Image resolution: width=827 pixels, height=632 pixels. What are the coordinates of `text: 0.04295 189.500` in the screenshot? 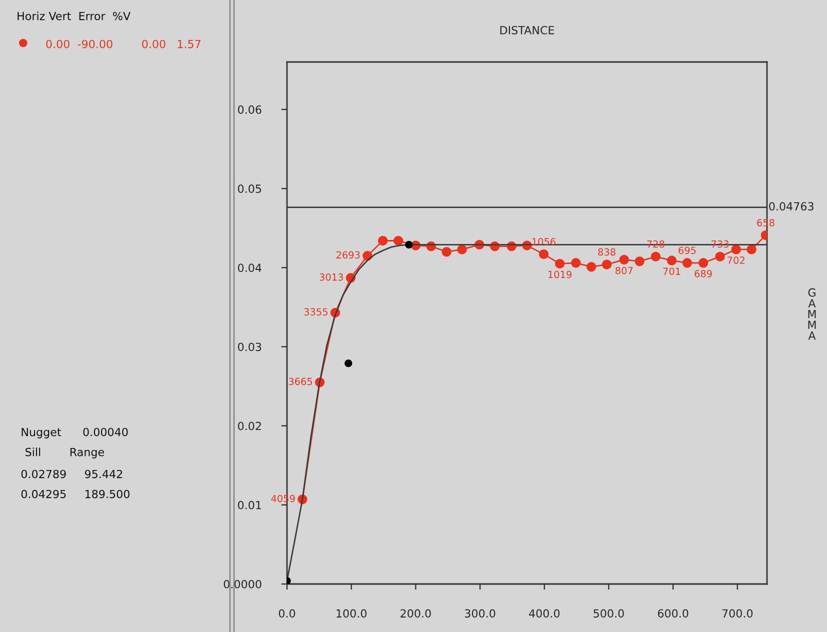 It's located at (75, 494).